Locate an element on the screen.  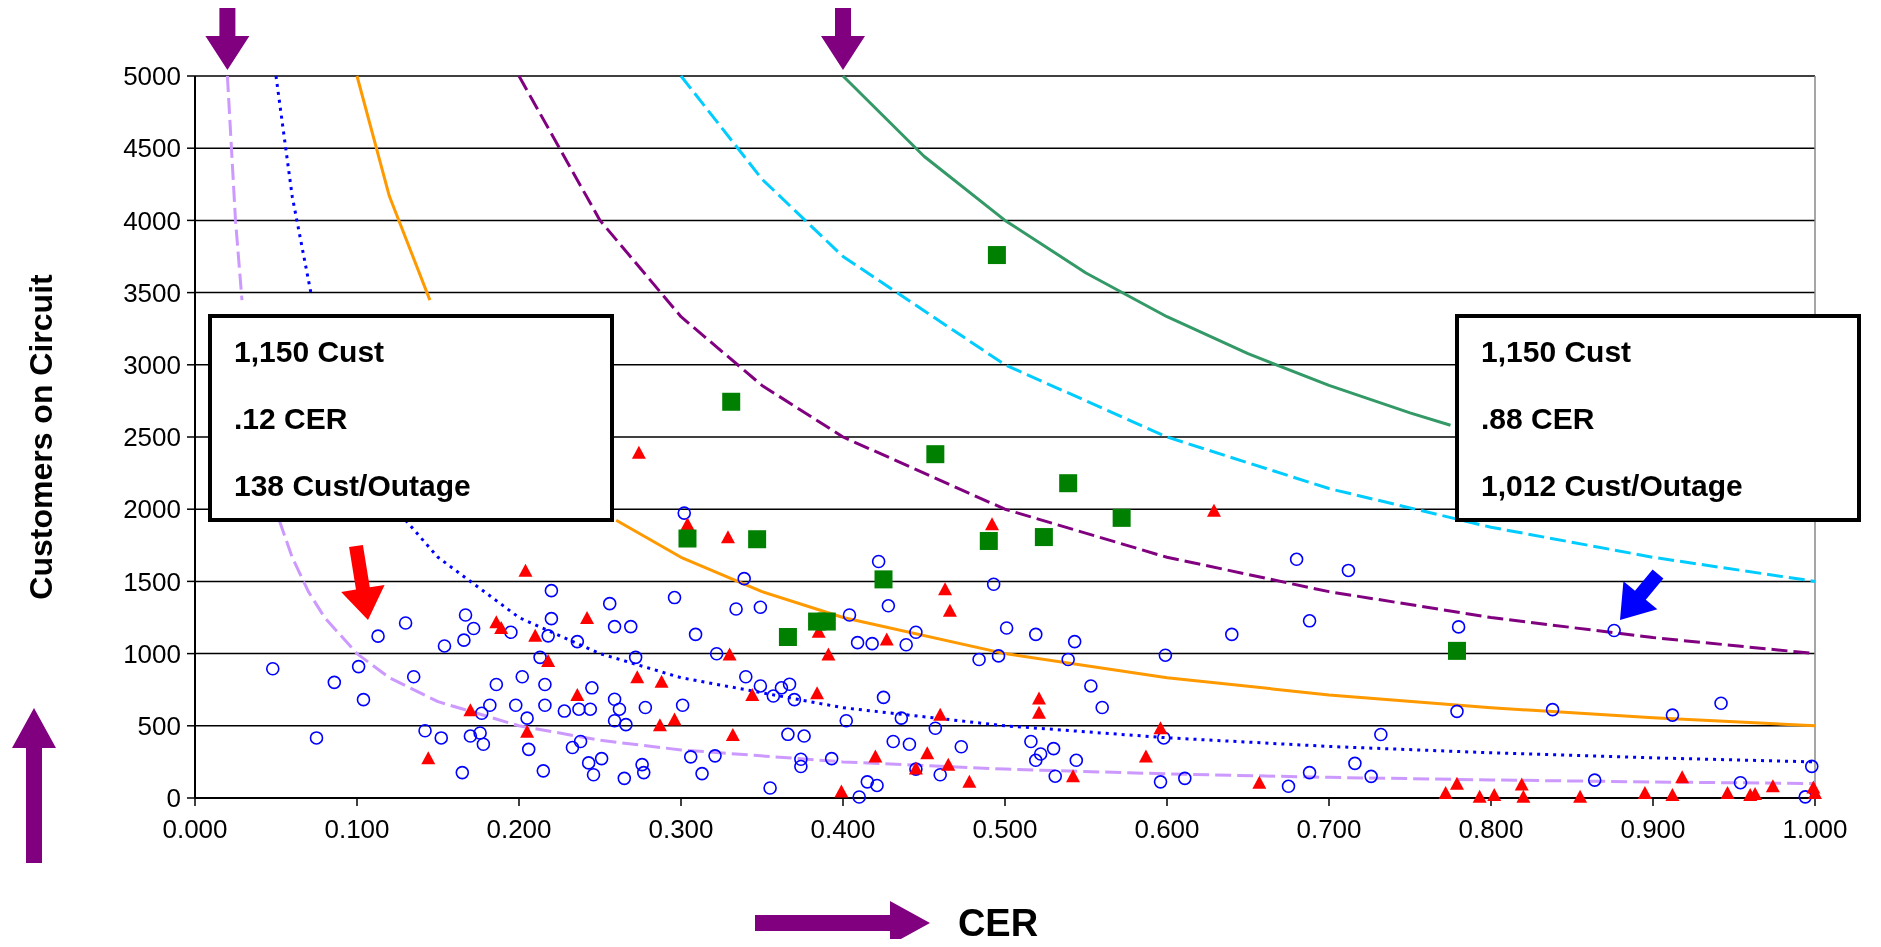
y-tick-label: 5000 is located at coordinates (152, 76).